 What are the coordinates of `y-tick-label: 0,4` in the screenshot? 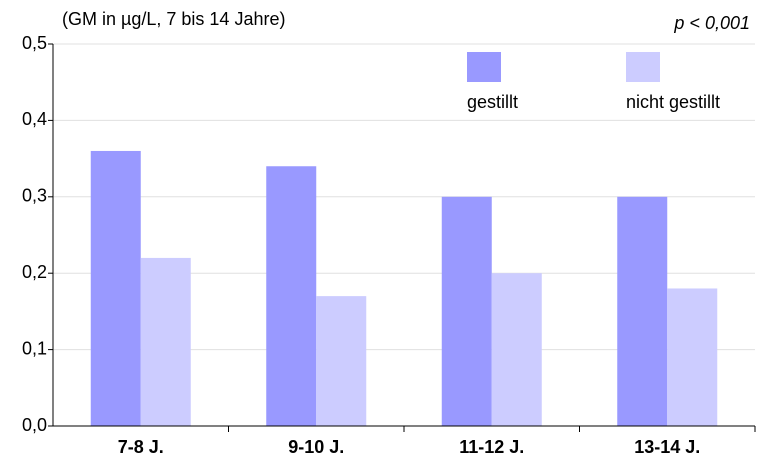 It's located at (34, 119).